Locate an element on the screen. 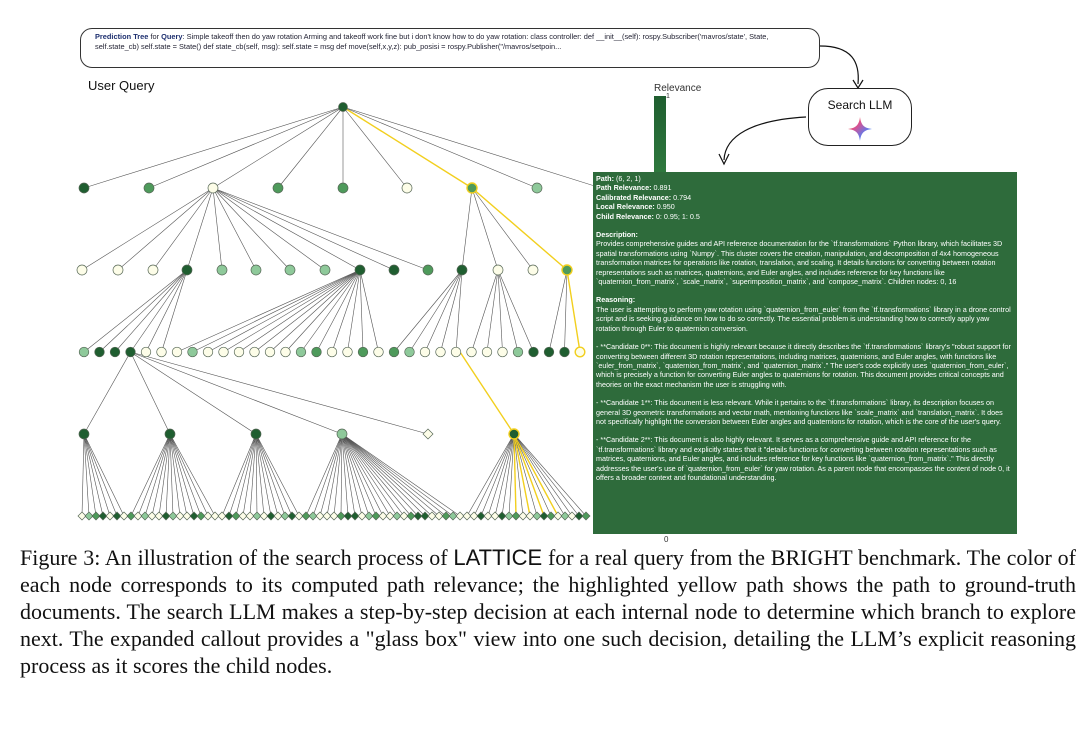  local-relevance-value: 0.950 is located at coordinates (664, 207).